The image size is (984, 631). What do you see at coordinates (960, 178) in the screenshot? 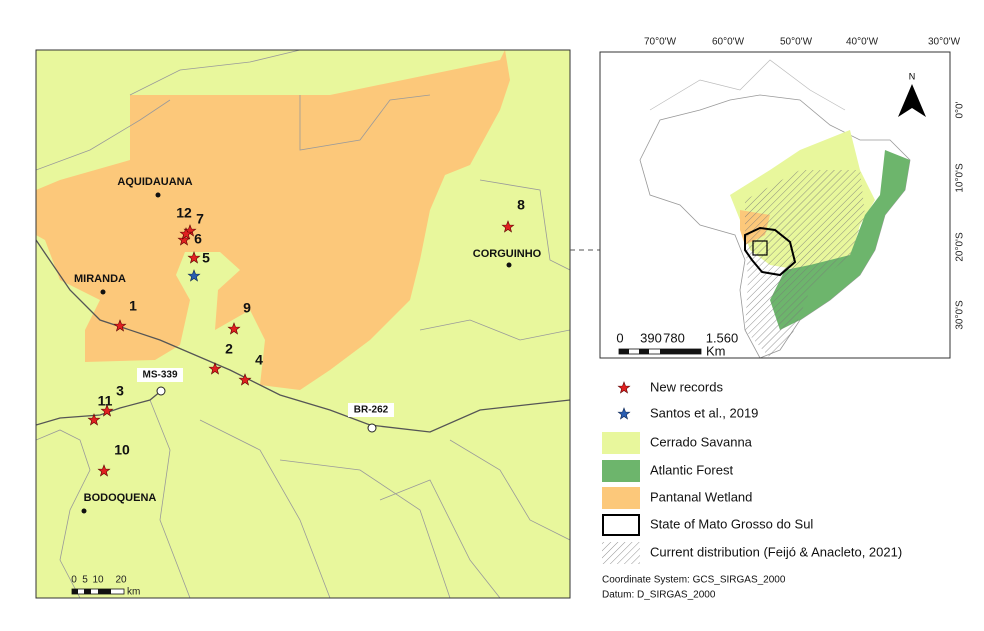
I see `lat-label: 10°0'S` at bounding box center [960, 178].